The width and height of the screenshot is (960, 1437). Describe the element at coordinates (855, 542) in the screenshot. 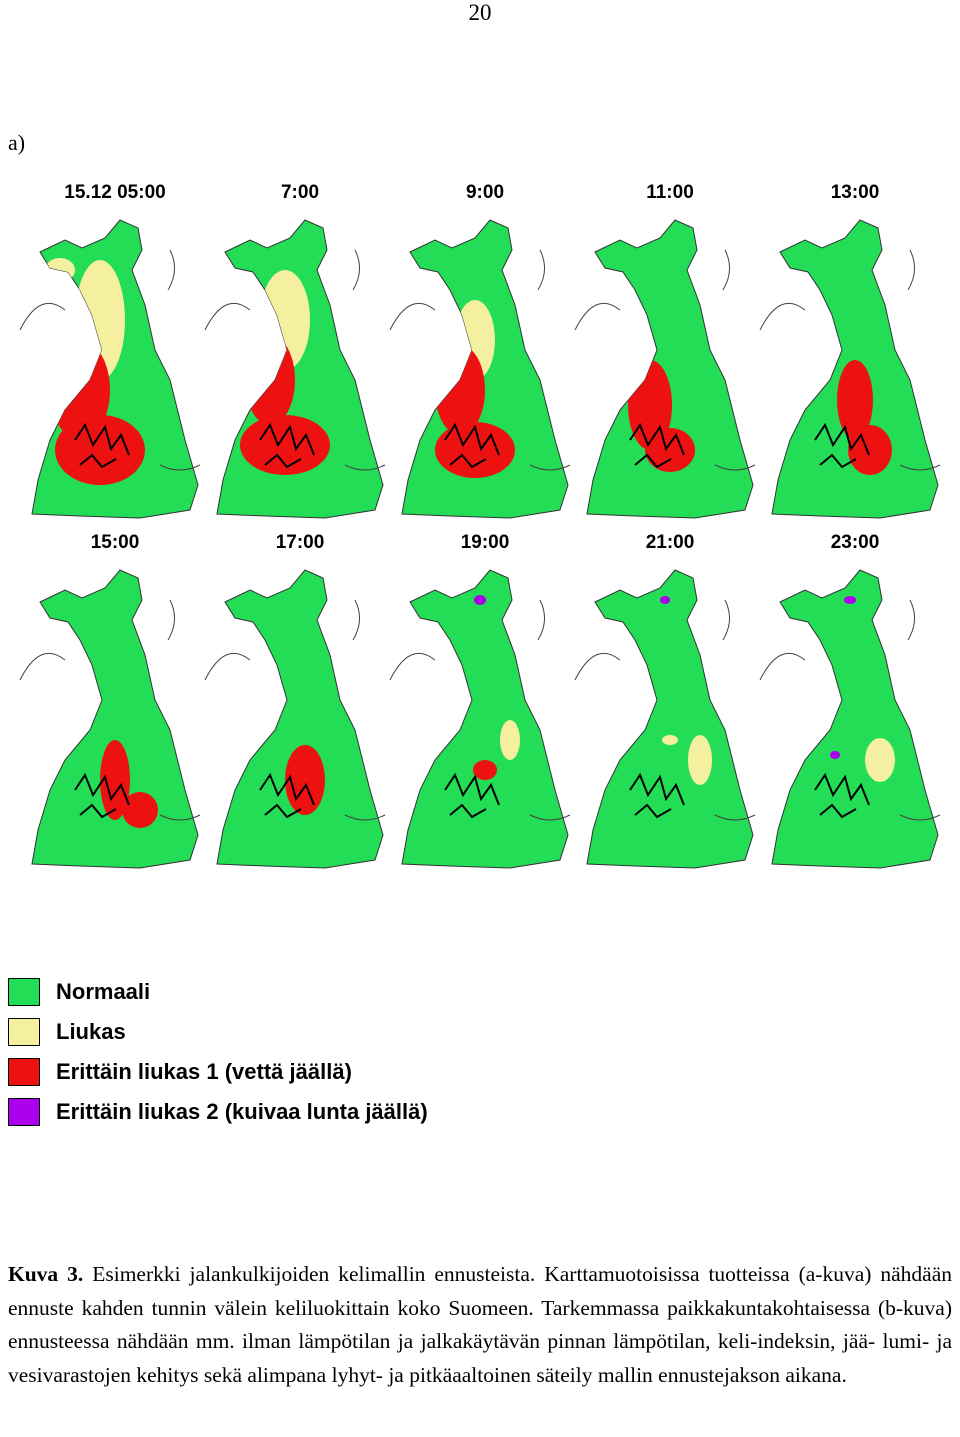

I see `map-time-label: 23:00` at that location.